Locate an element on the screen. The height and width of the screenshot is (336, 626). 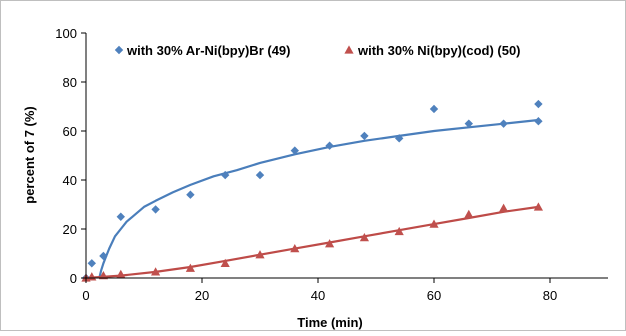
y-axis-title: percent of 7 (%) is located at coordinates (29, 155).